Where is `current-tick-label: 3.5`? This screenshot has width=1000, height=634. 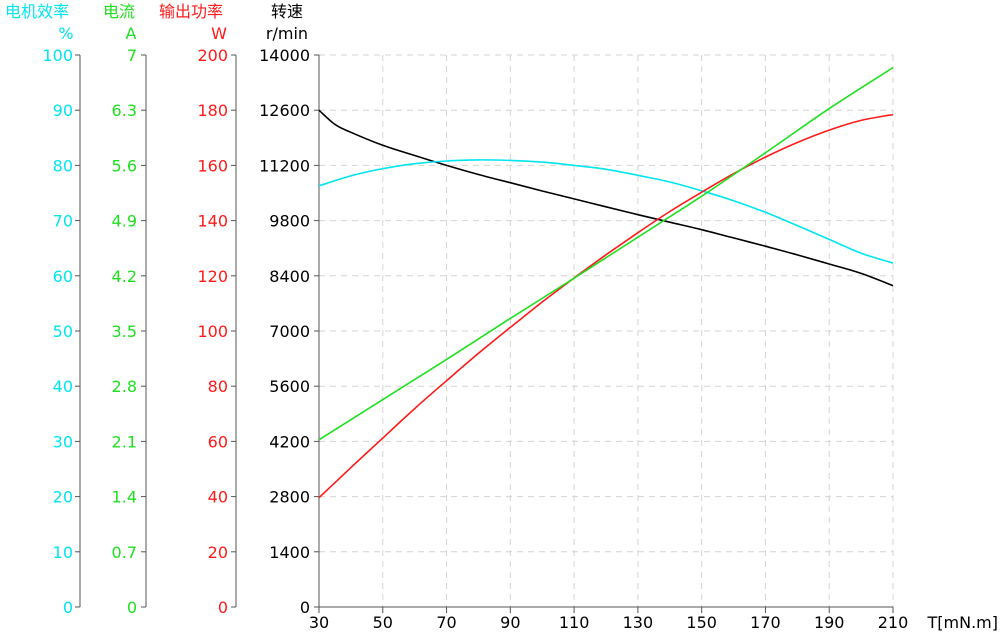
current-tick-label: 3.5 is located at coordinates (124, 331).